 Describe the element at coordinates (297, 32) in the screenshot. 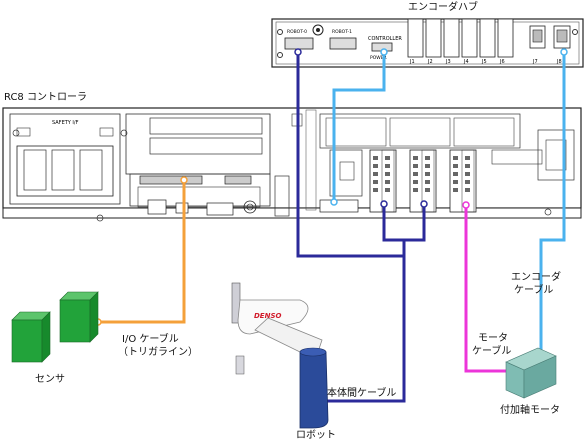

I see `hub-robot0-label: ROBOT-0` at that location.